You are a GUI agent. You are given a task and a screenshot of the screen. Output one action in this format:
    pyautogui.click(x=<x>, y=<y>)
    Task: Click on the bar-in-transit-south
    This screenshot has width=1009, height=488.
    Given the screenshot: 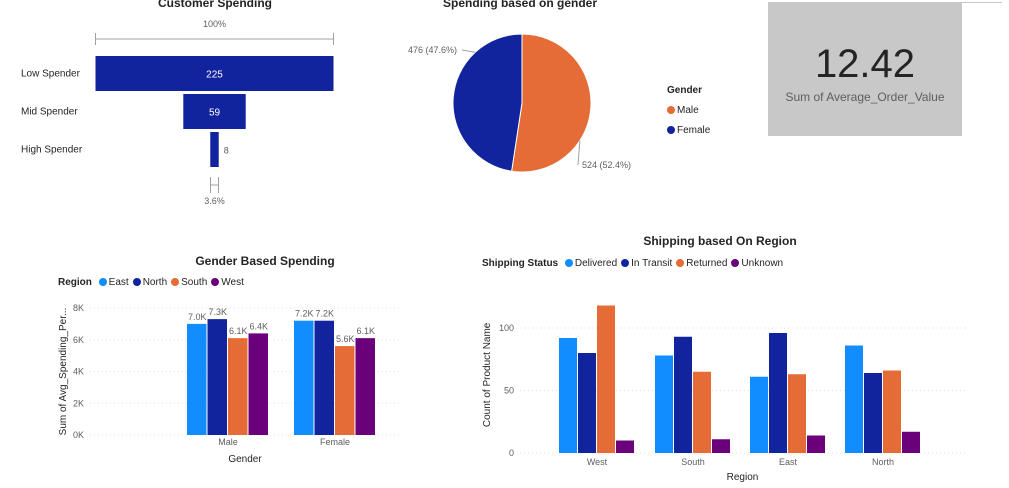 What is the action you would take?
    pyautogui.click(x=683, y=394)
    